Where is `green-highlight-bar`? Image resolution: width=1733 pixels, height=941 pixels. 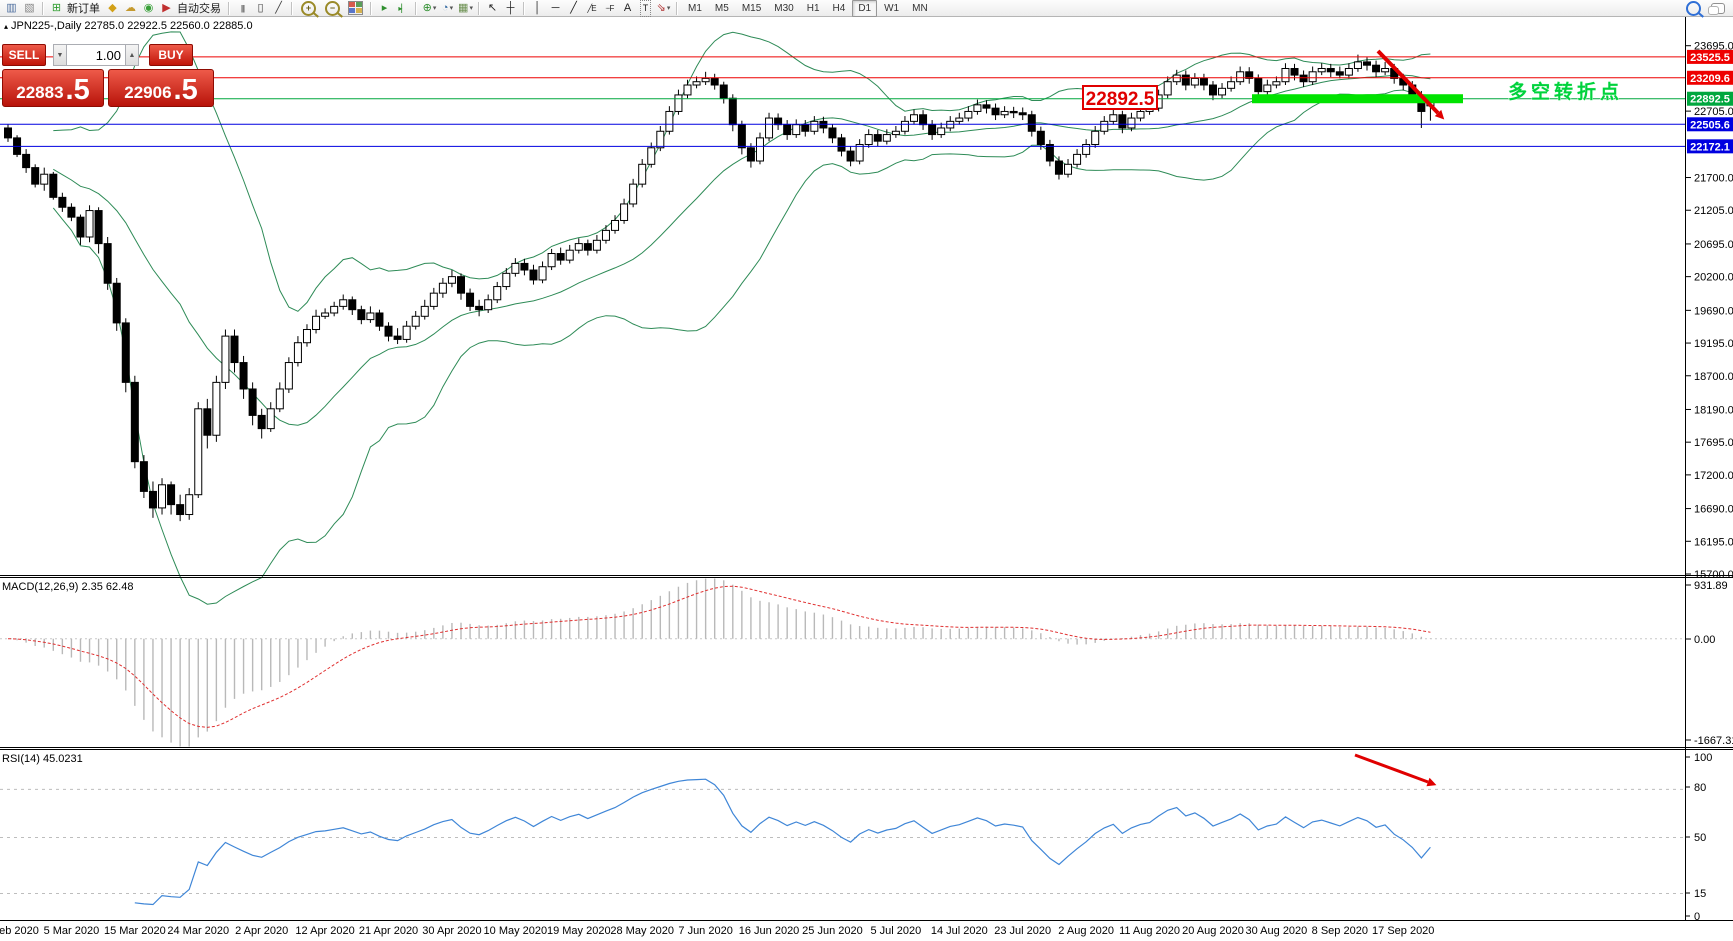
green-highlight-bar is located at coordinates (1357, 99).